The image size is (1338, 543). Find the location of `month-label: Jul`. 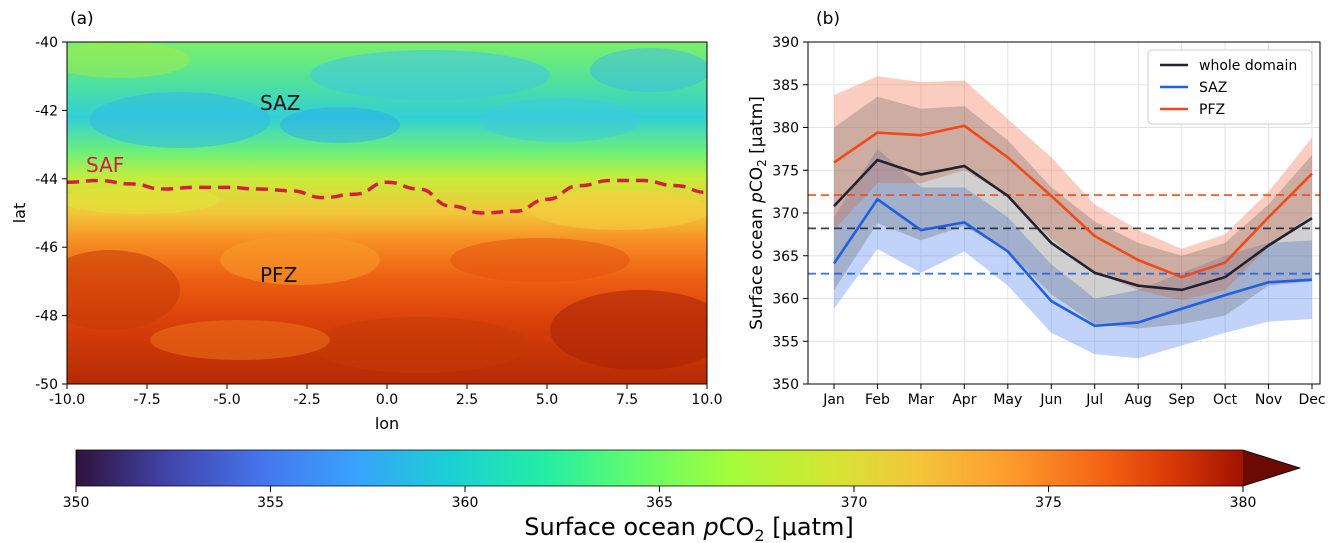

month-label: Jul is located at coordinates (1094, 400).